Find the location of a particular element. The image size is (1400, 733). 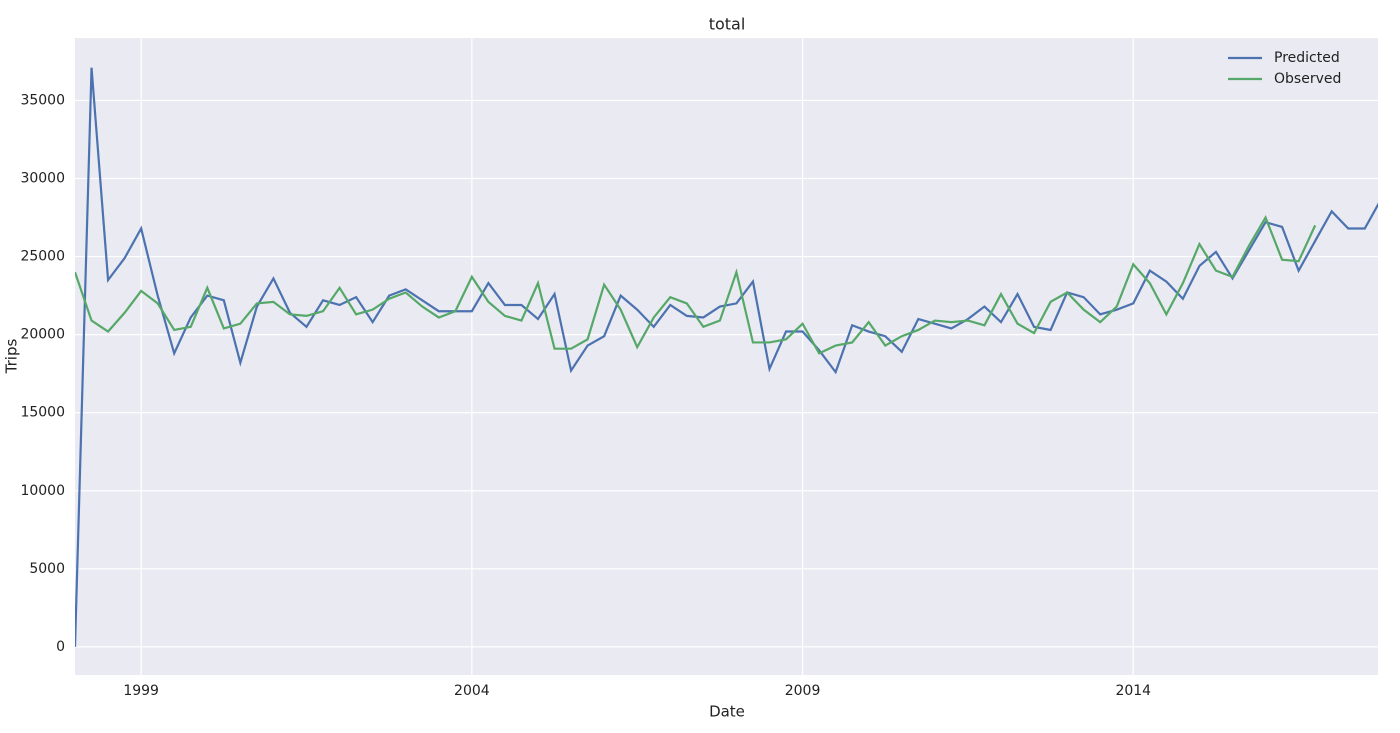

y-tick-label: 15000 is located at coordinates (42, 413).